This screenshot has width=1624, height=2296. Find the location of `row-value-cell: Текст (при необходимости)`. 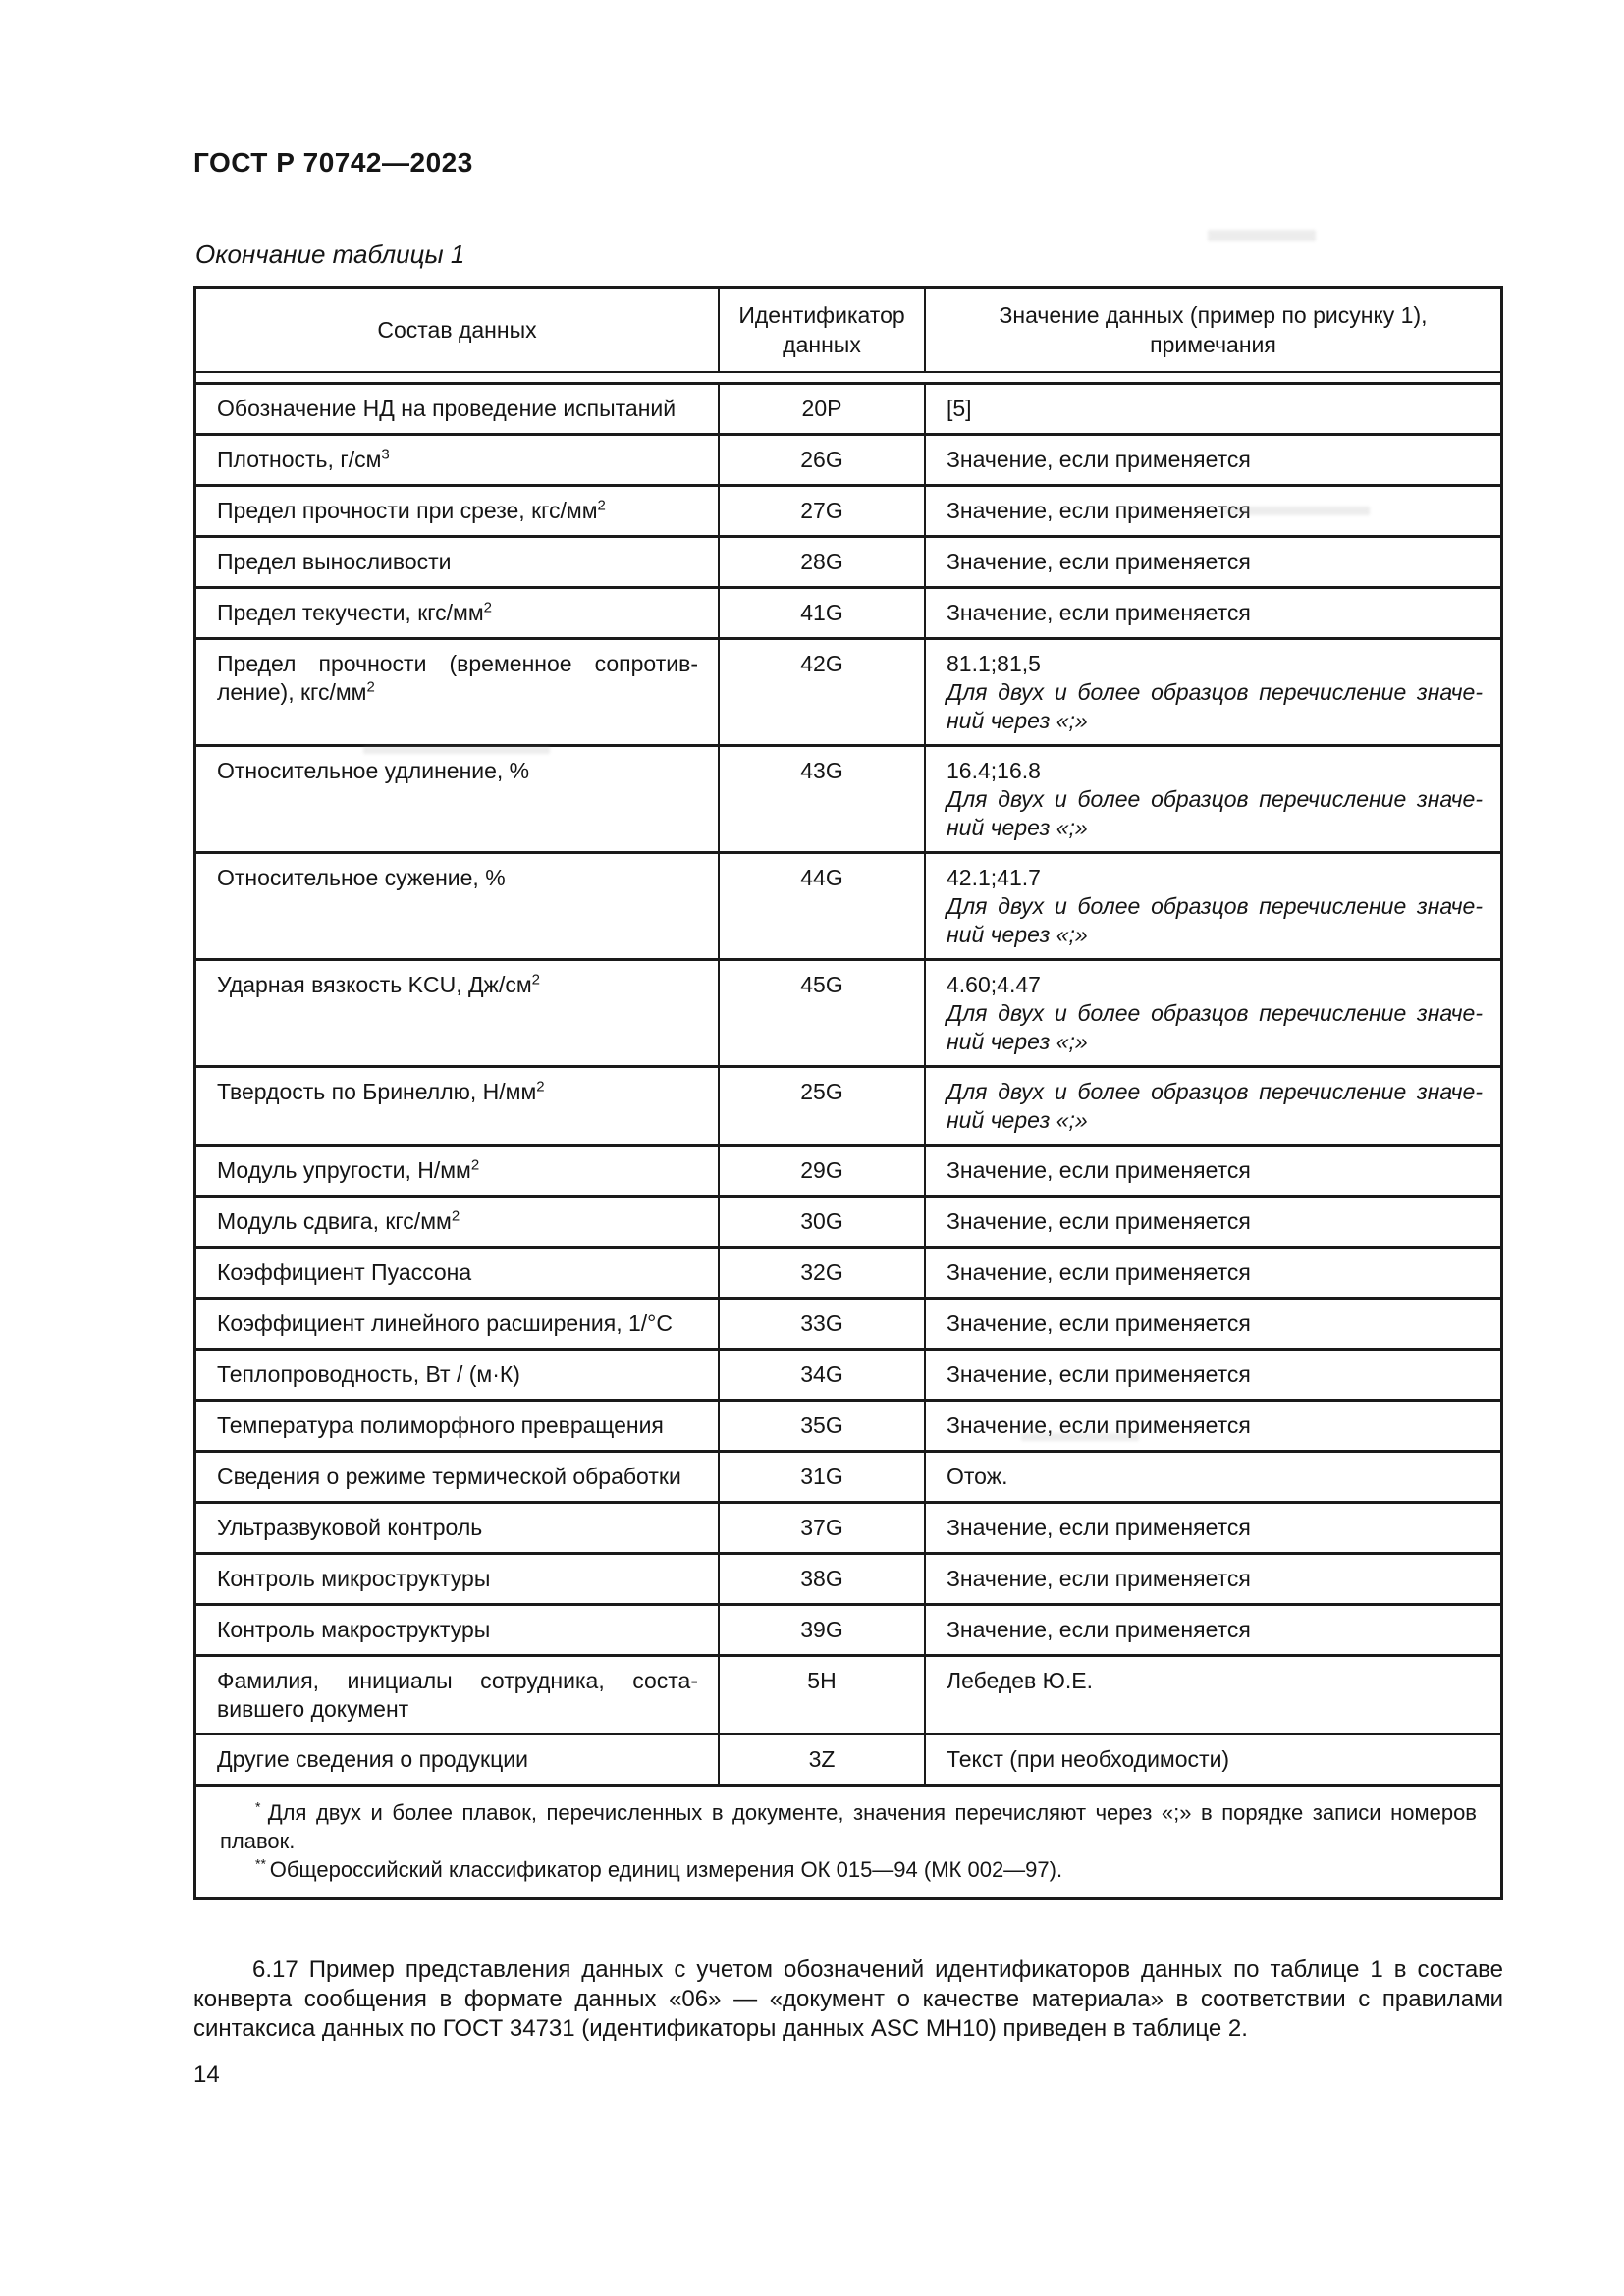

row-value-cell: Текст (при необходимости) is located at coordinates (1212, 1759).